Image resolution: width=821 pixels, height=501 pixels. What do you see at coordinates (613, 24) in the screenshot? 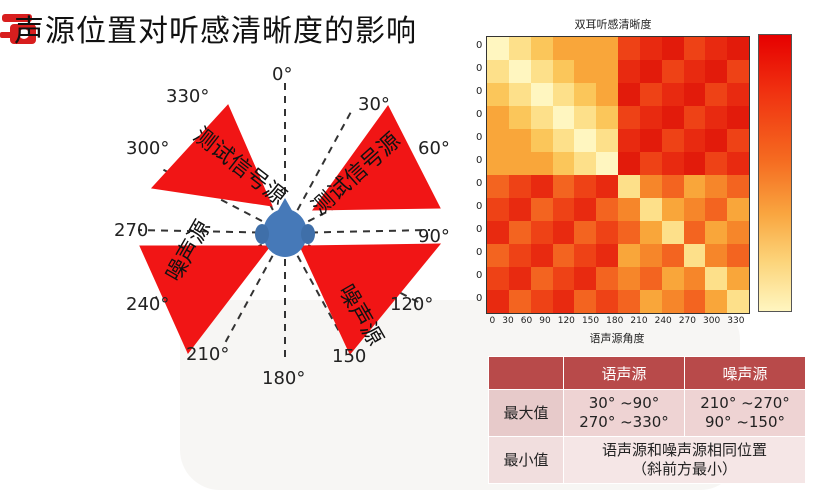
I see `heatmap-title: 双耳听感清晰度` at bounding box center [613, 24].